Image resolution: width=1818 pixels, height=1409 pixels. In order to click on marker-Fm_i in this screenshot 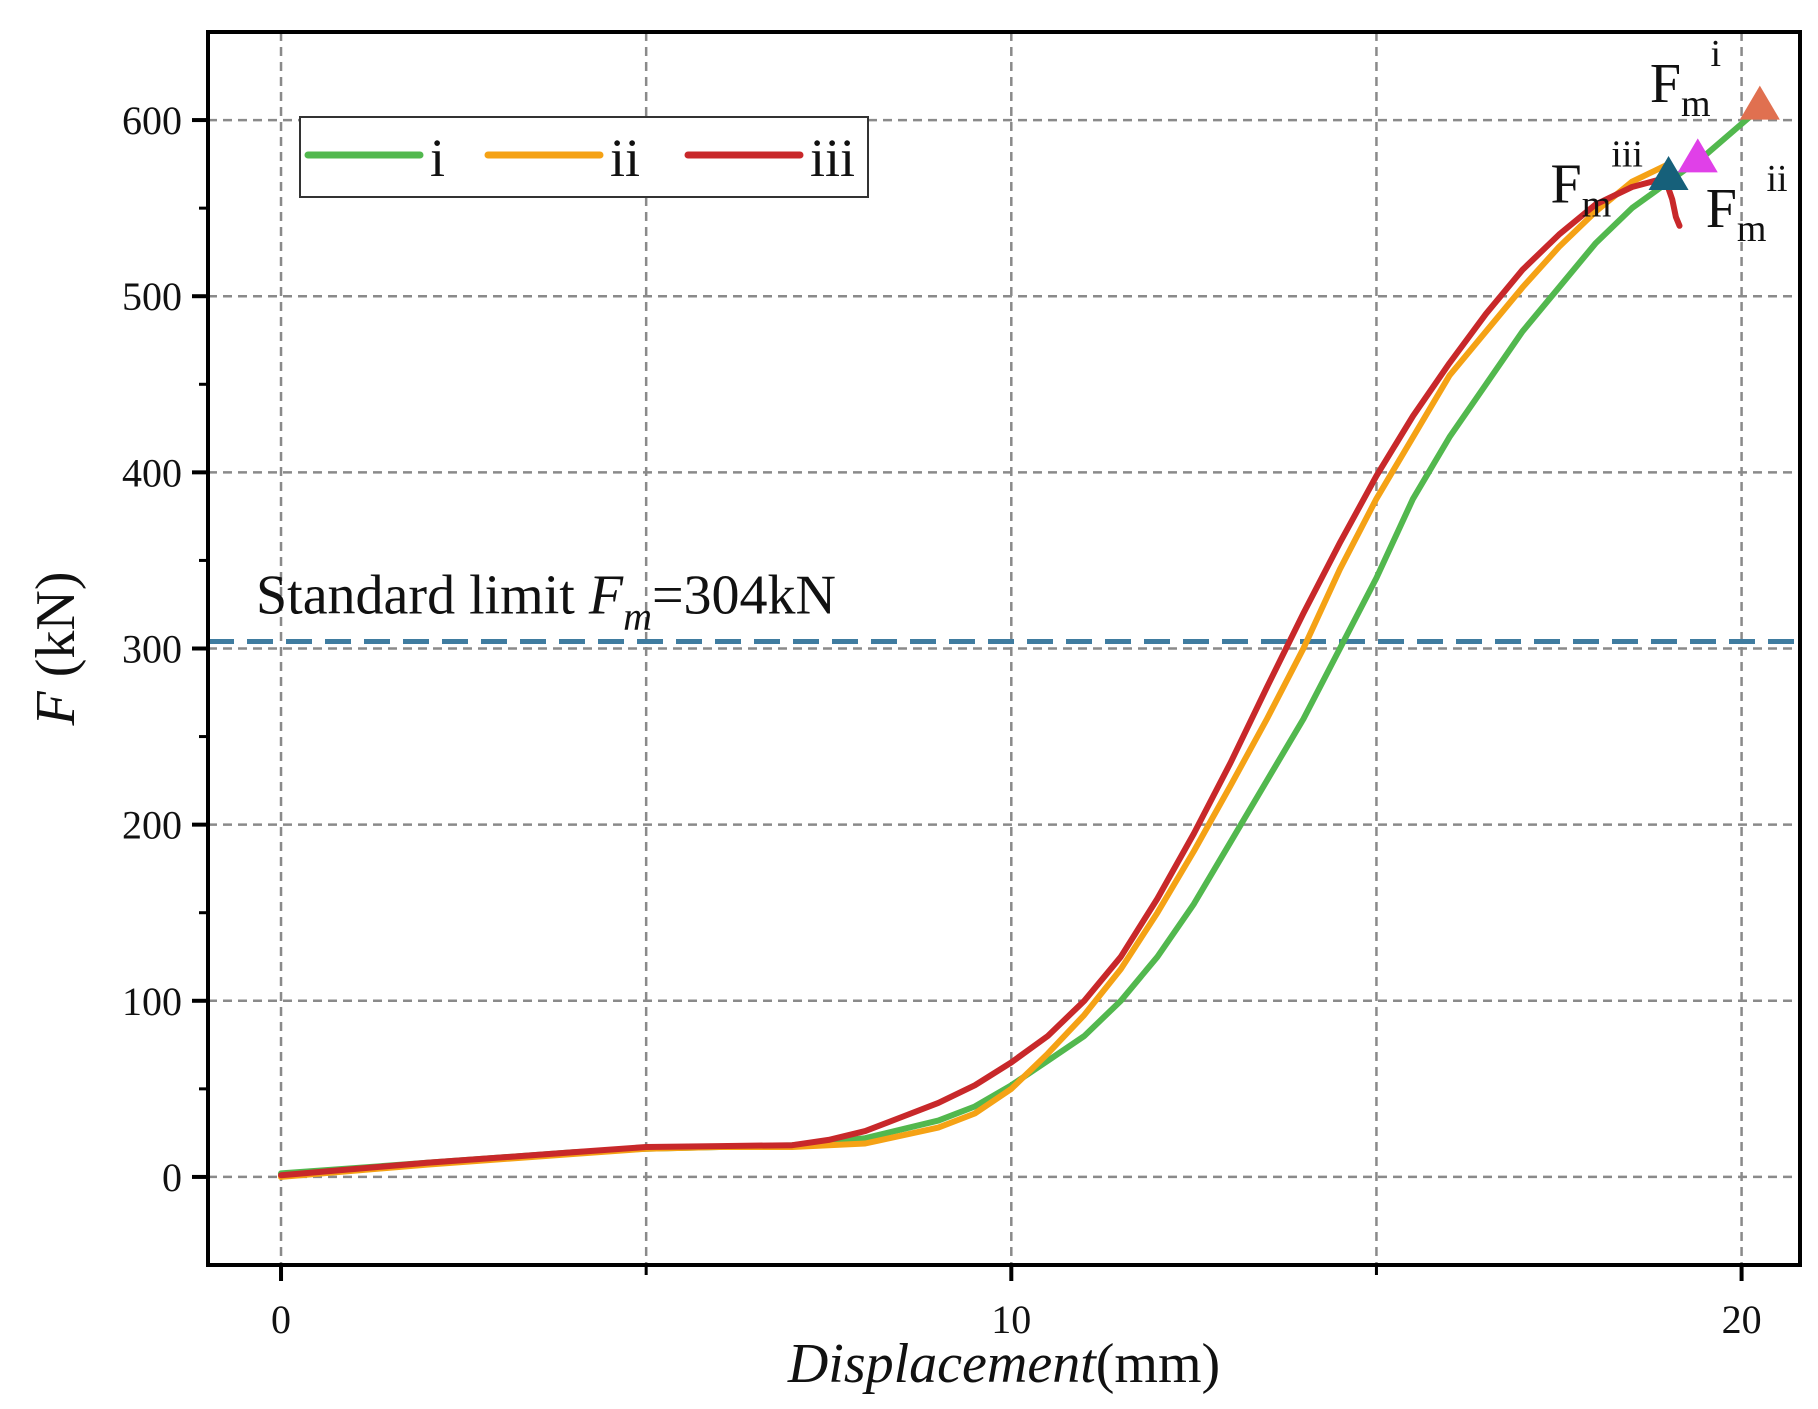, I will do `click(1759, 102)`.